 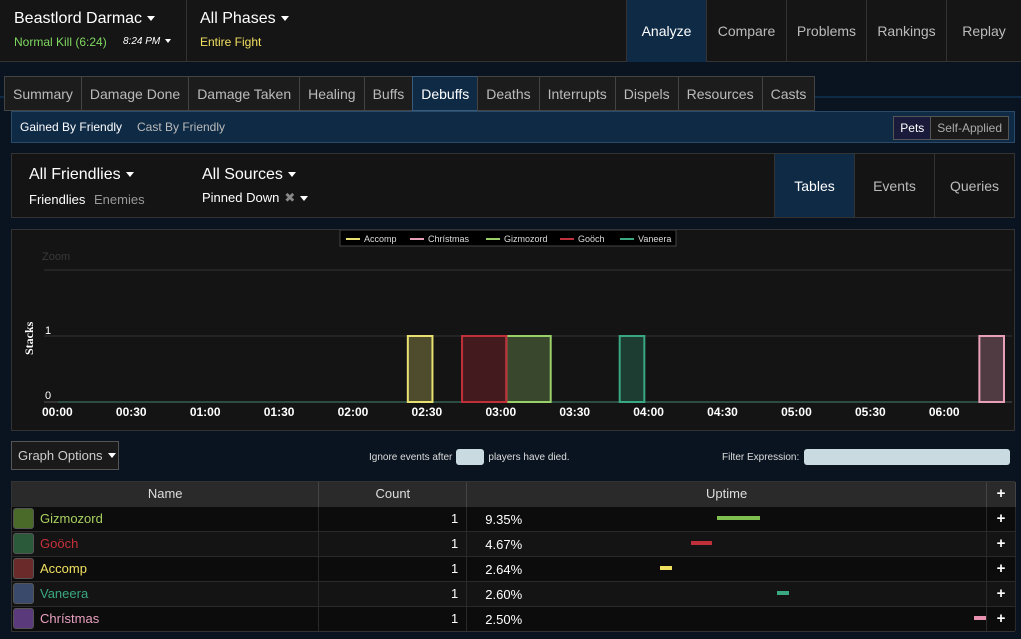 What do you see at coordinates (353, 412) in the screenshot?
I see `x-tick-label: 02:00` at bounding box center [353, 412].